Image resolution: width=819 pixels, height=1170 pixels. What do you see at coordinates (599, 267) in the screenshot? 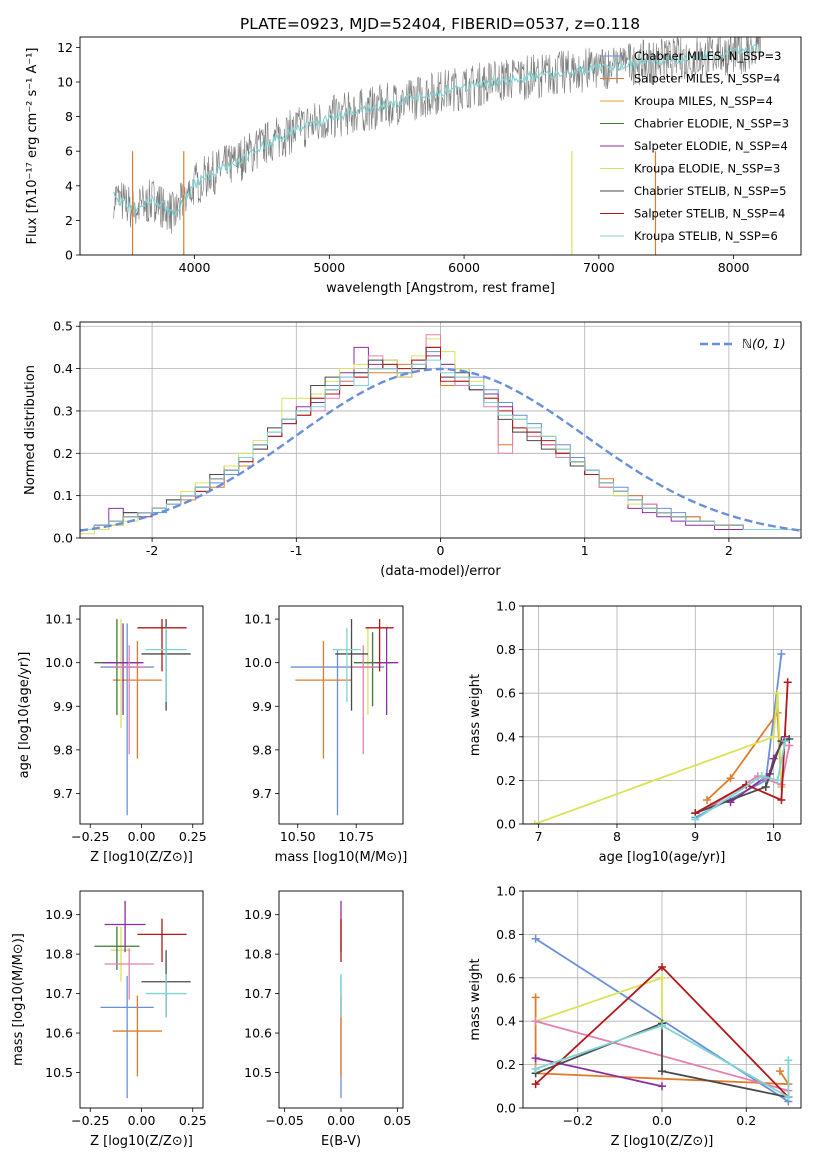
I see `x-tick-label: 7000` at bounding box center [599, 267].